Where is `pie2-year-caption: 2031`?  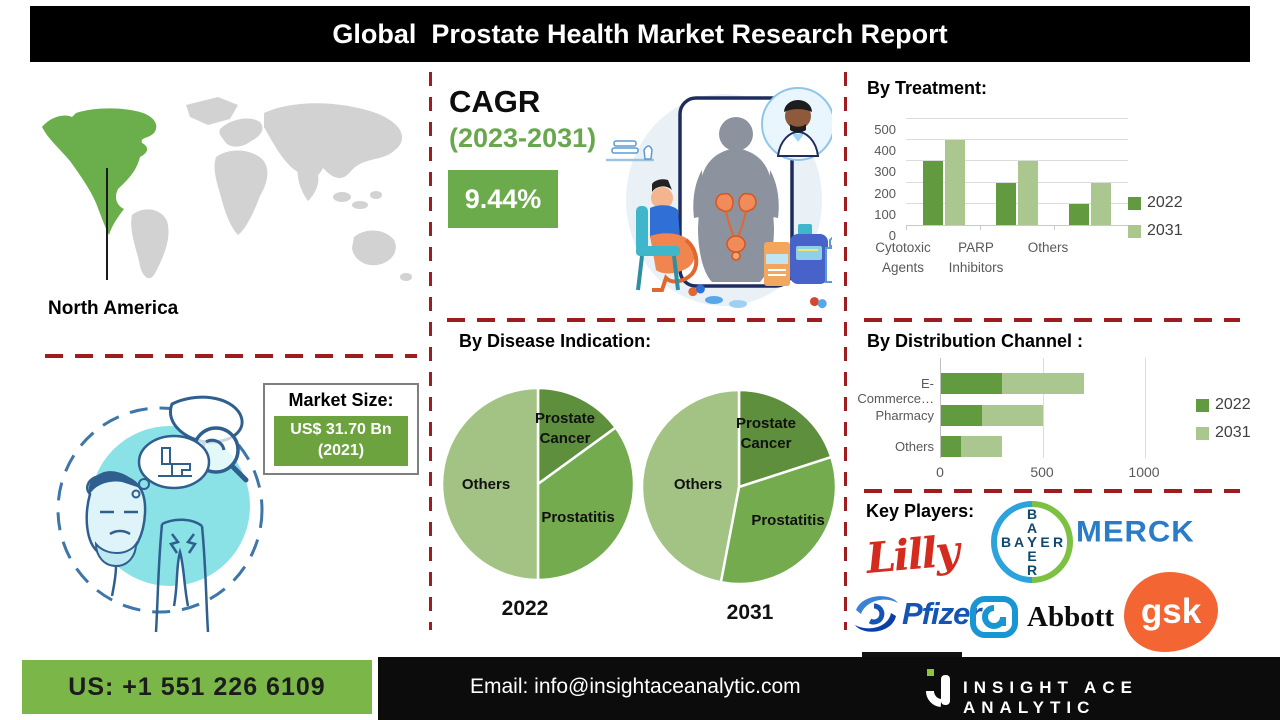
pie2-year-caption: 2031 is located at coordinates (750, 612).